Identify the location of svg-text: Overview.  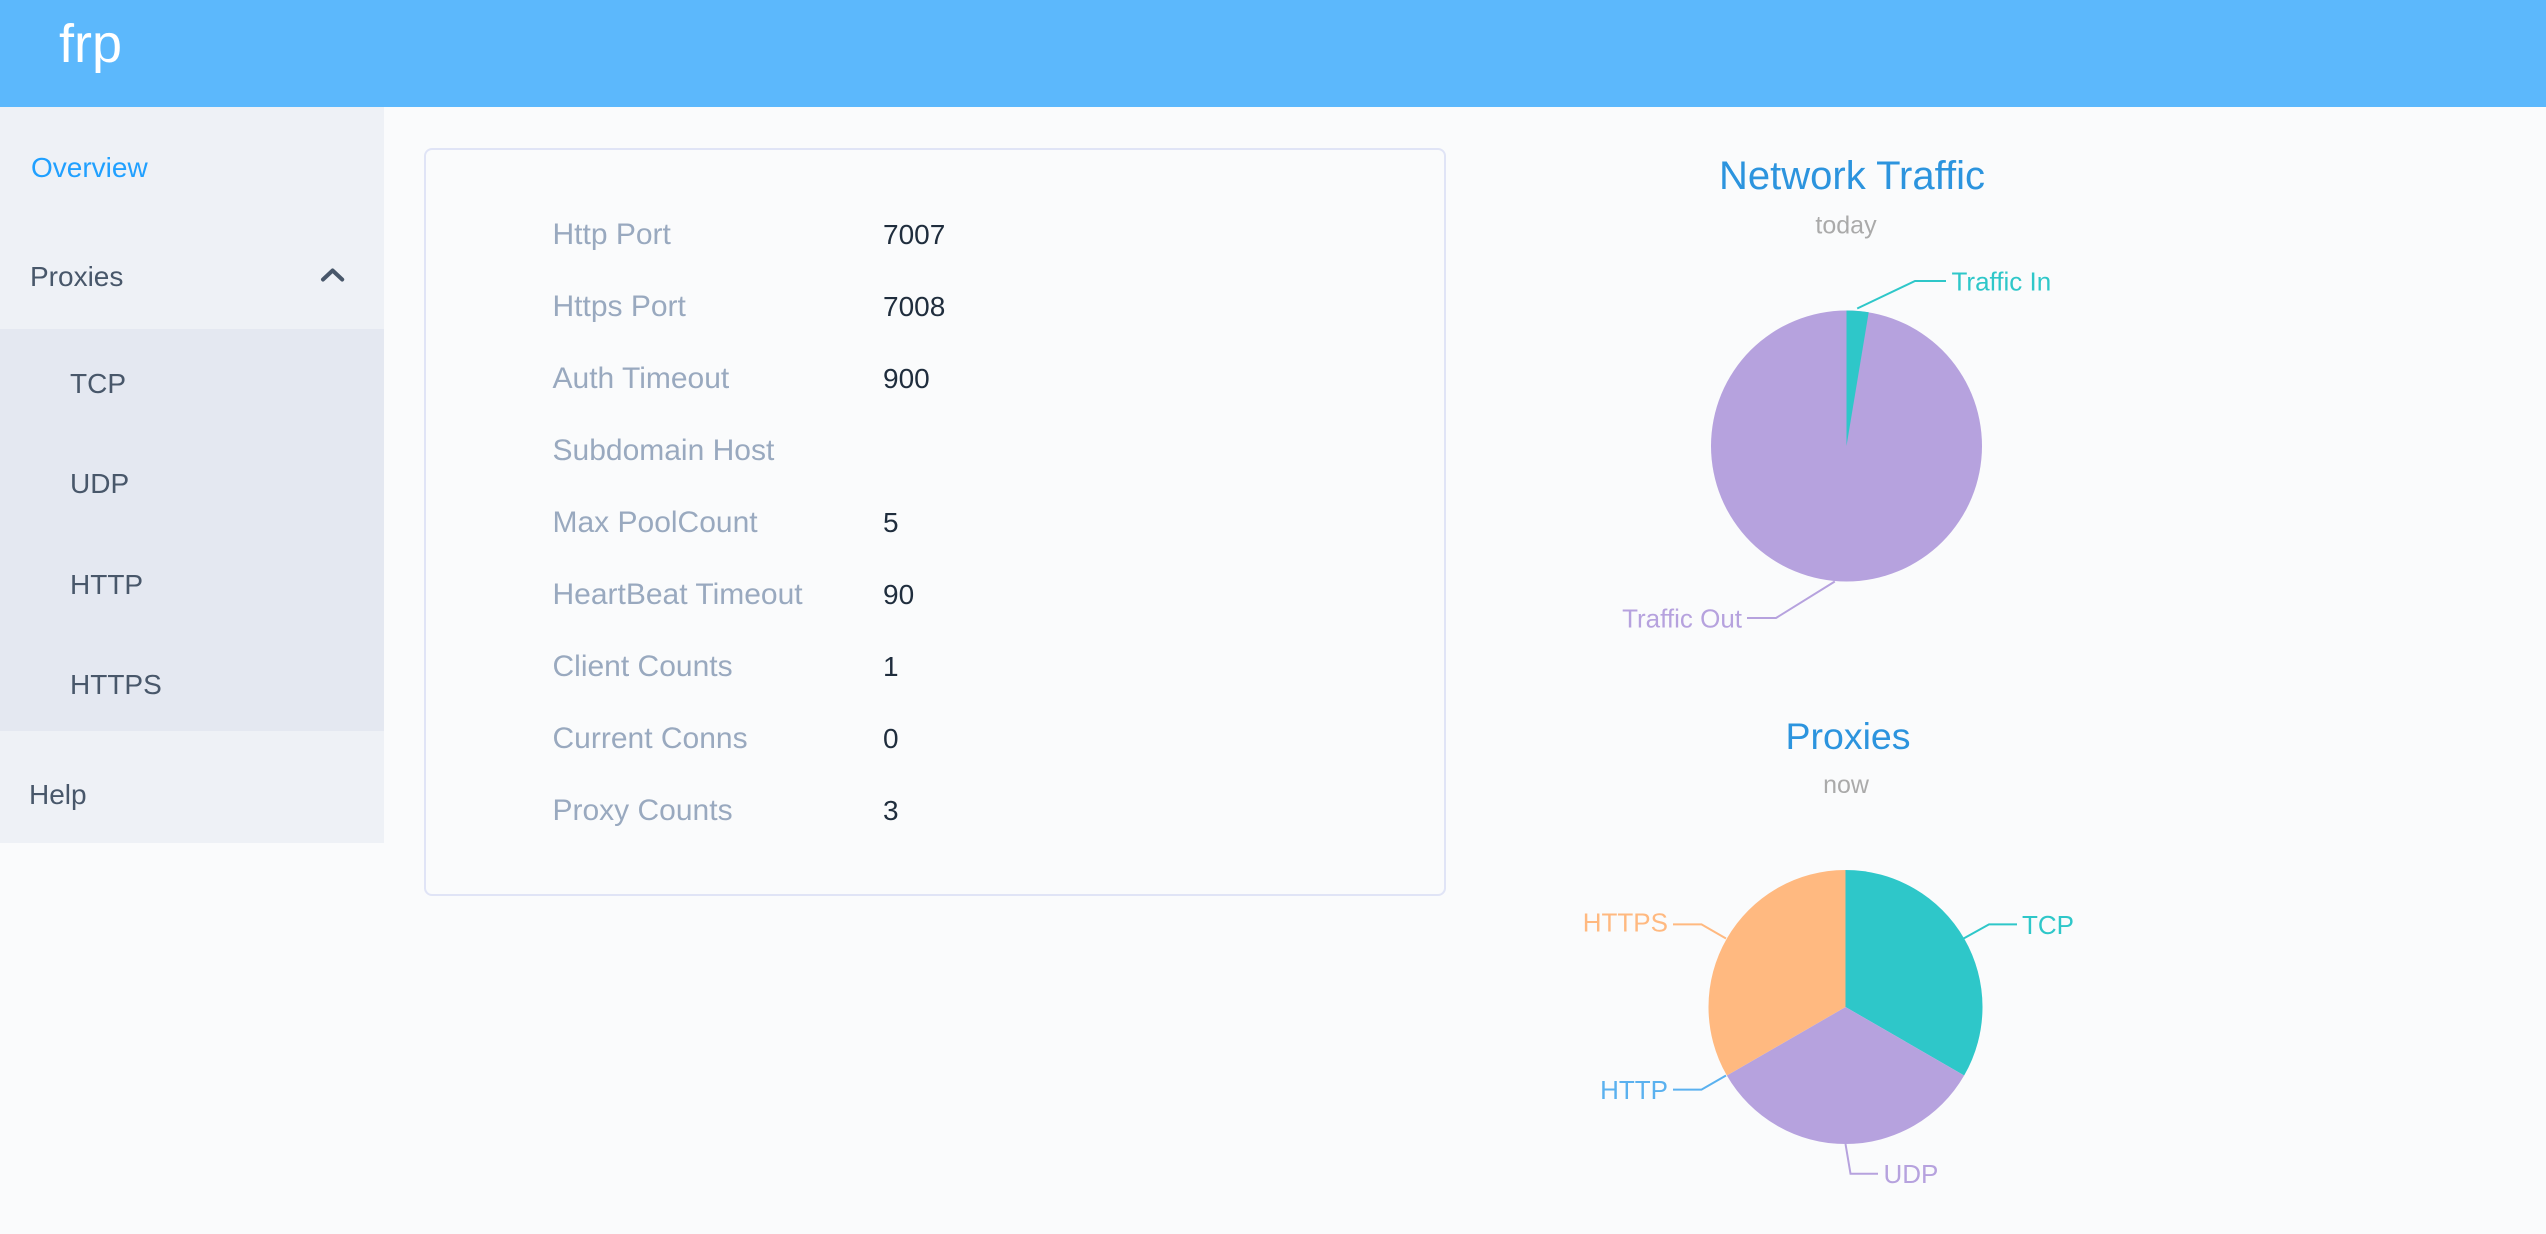
(89, 167).